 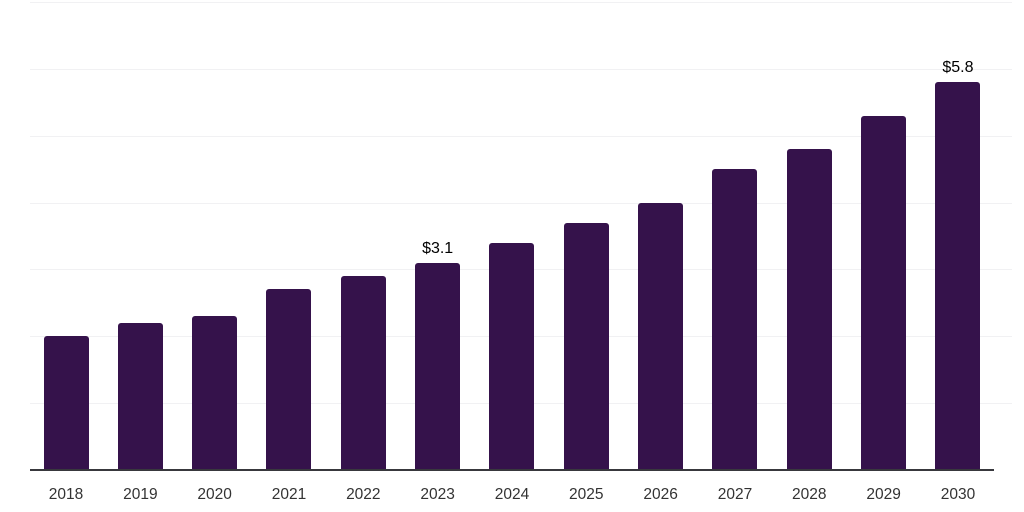 I want to click on x-tick-label: 2018, so click(x=66, y=494).